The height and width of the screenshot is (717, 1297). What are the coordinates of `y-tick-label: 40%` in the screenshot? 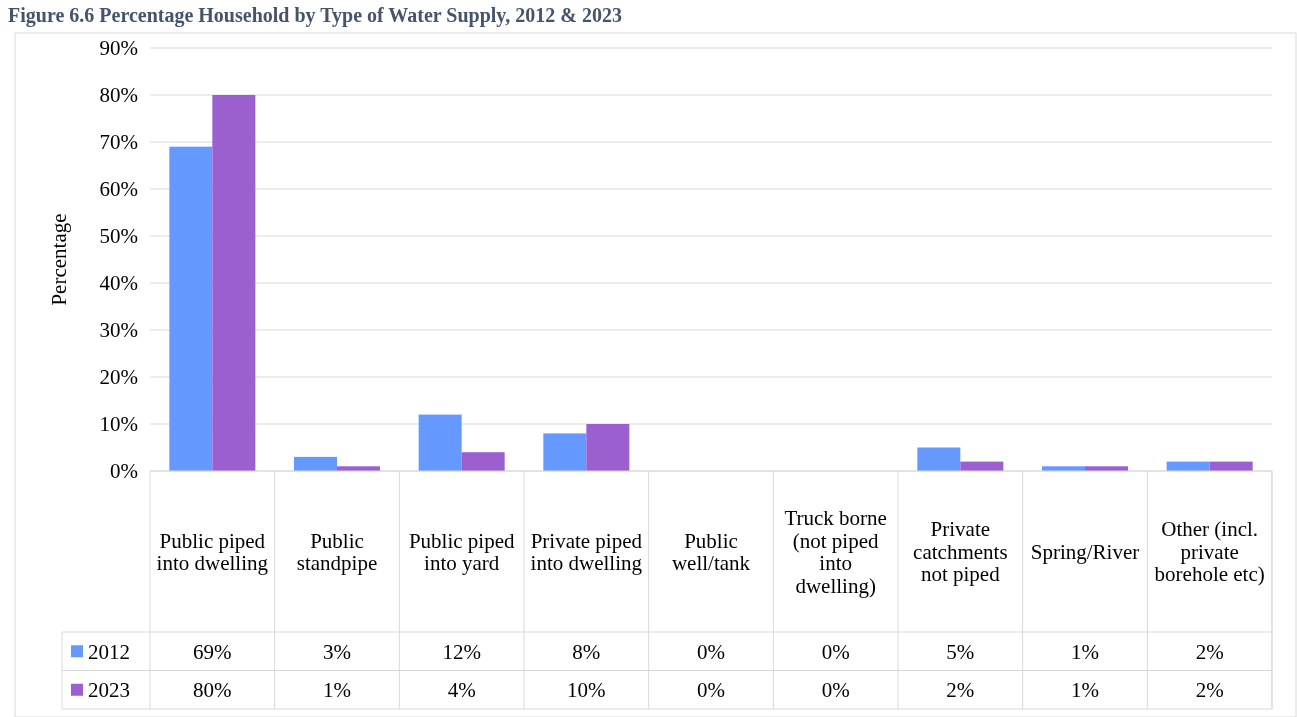 It's located at (118, 283).